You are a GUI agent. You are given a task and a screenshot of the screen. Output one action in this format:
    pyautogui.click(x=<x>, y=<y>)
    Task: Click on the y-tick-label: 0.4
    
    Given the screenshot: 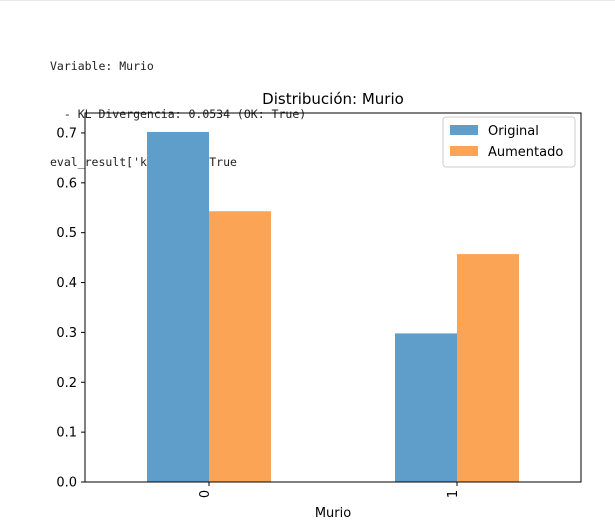 What is the action you would take?
    pyautogui.click(x=66, y=283)
    